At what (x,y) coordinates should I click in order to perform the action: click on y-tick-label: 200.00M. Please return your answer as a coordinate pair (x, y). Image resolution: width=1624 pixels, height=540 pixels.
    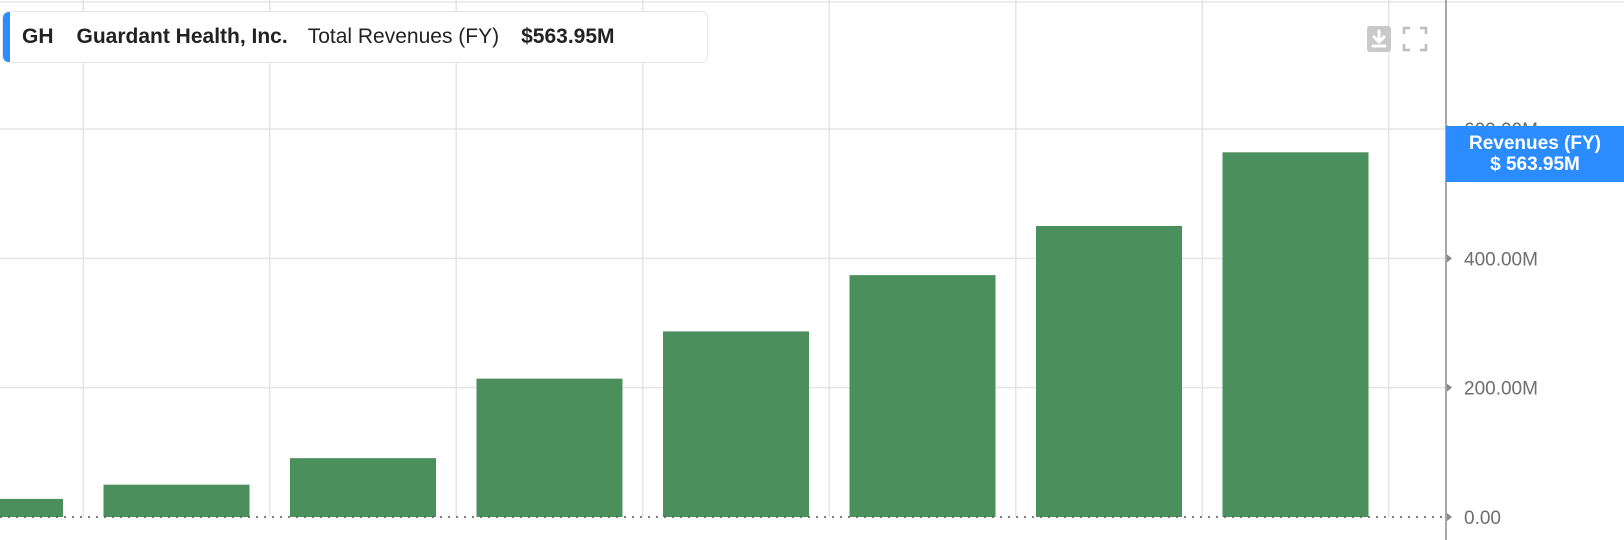
    Looking at the image, I should click on (1501, 389).